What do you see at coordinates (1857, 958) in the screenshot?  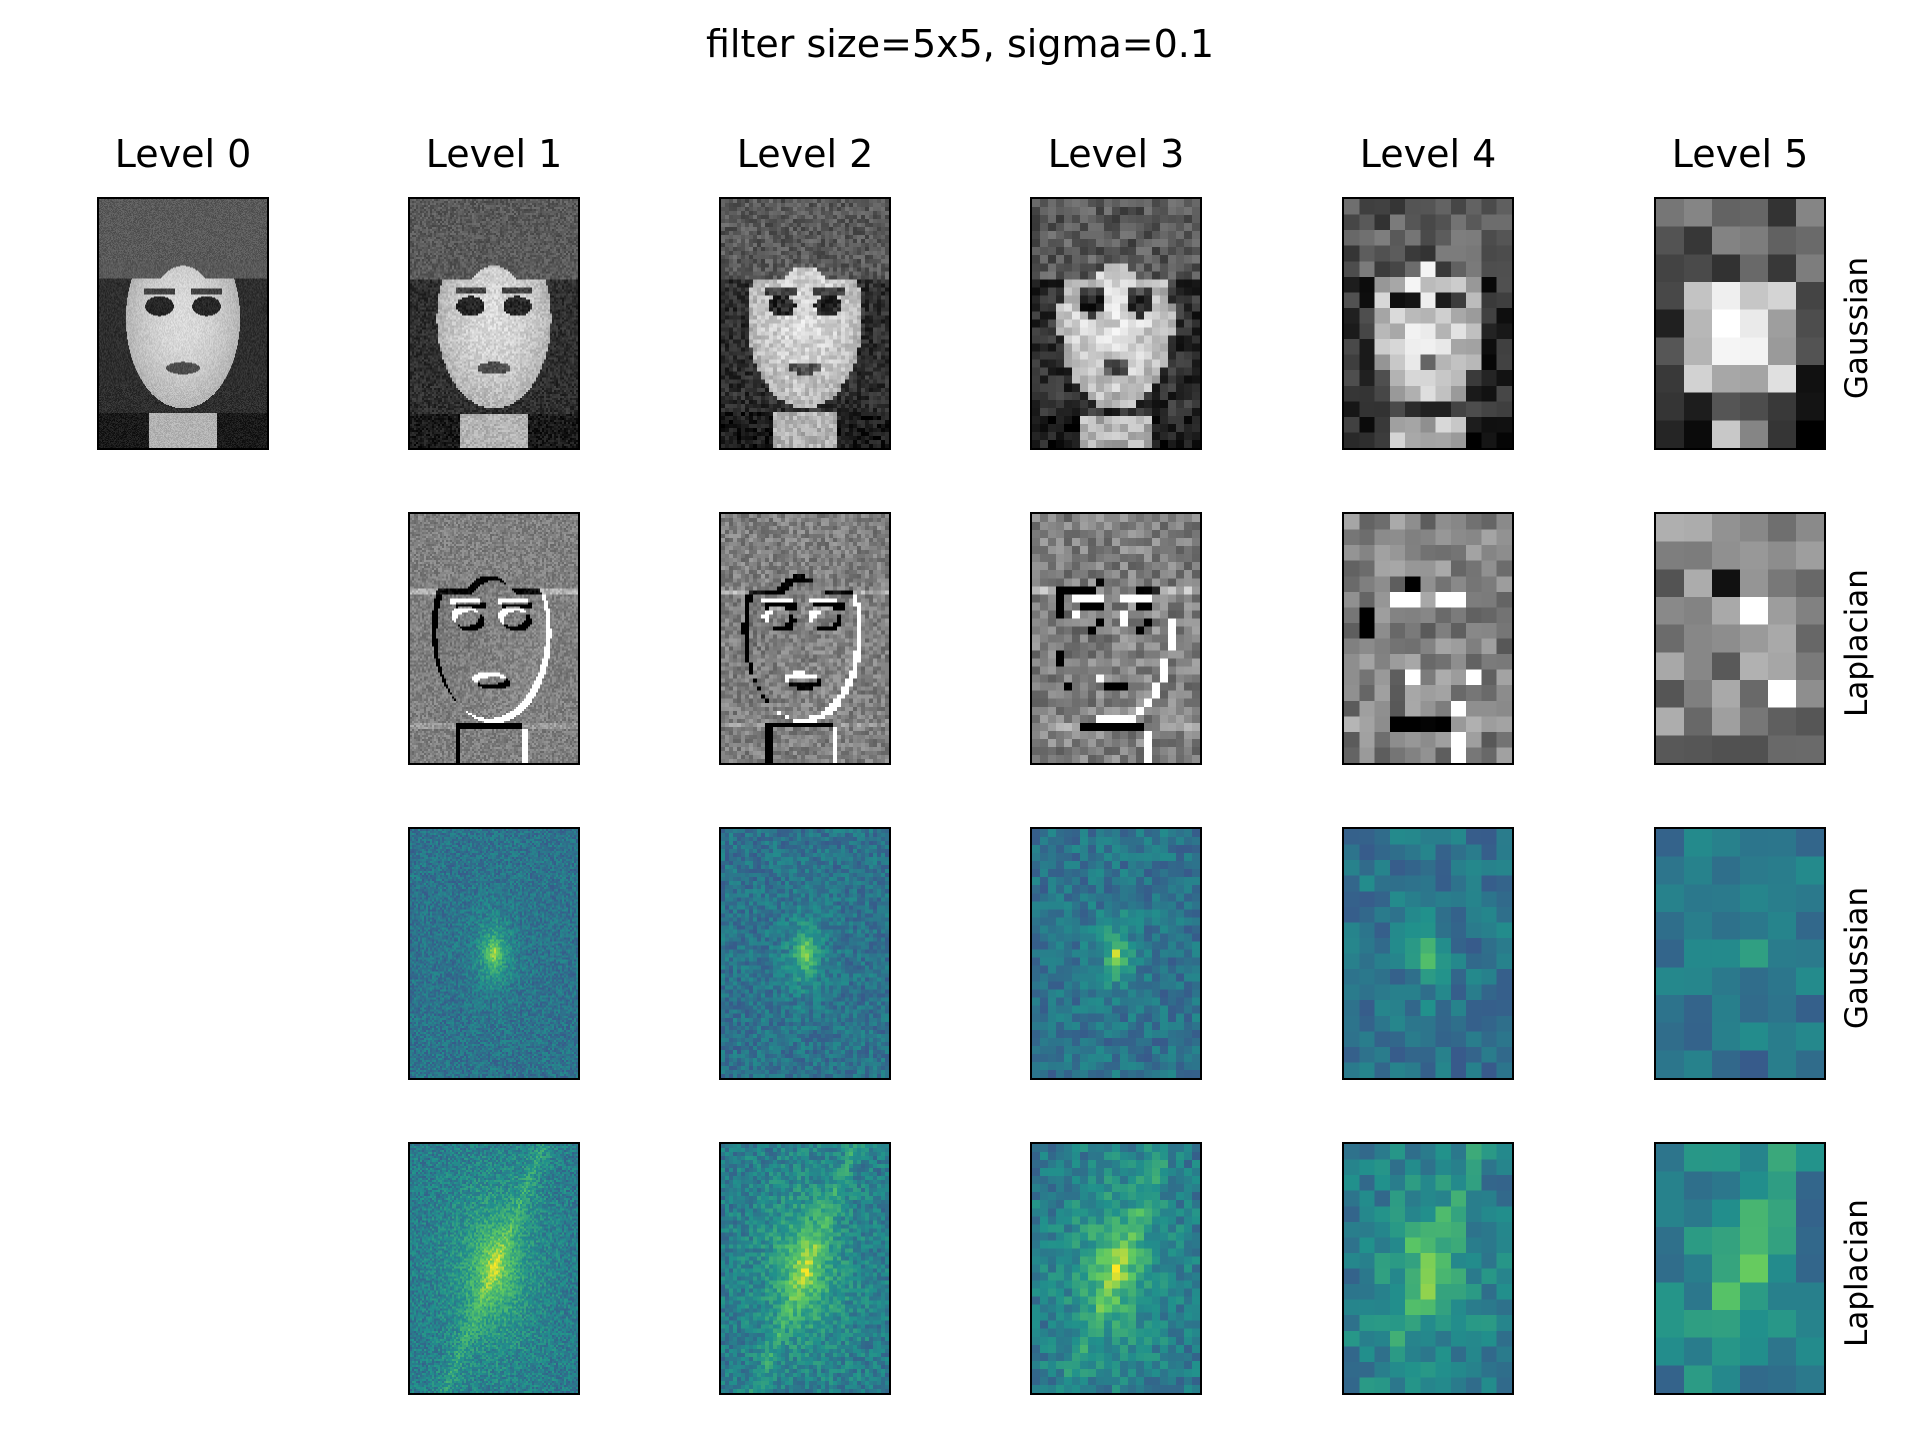 I see `row-label-gaussian-spectrum: Gaussian` at bounding box center [1857, 958].